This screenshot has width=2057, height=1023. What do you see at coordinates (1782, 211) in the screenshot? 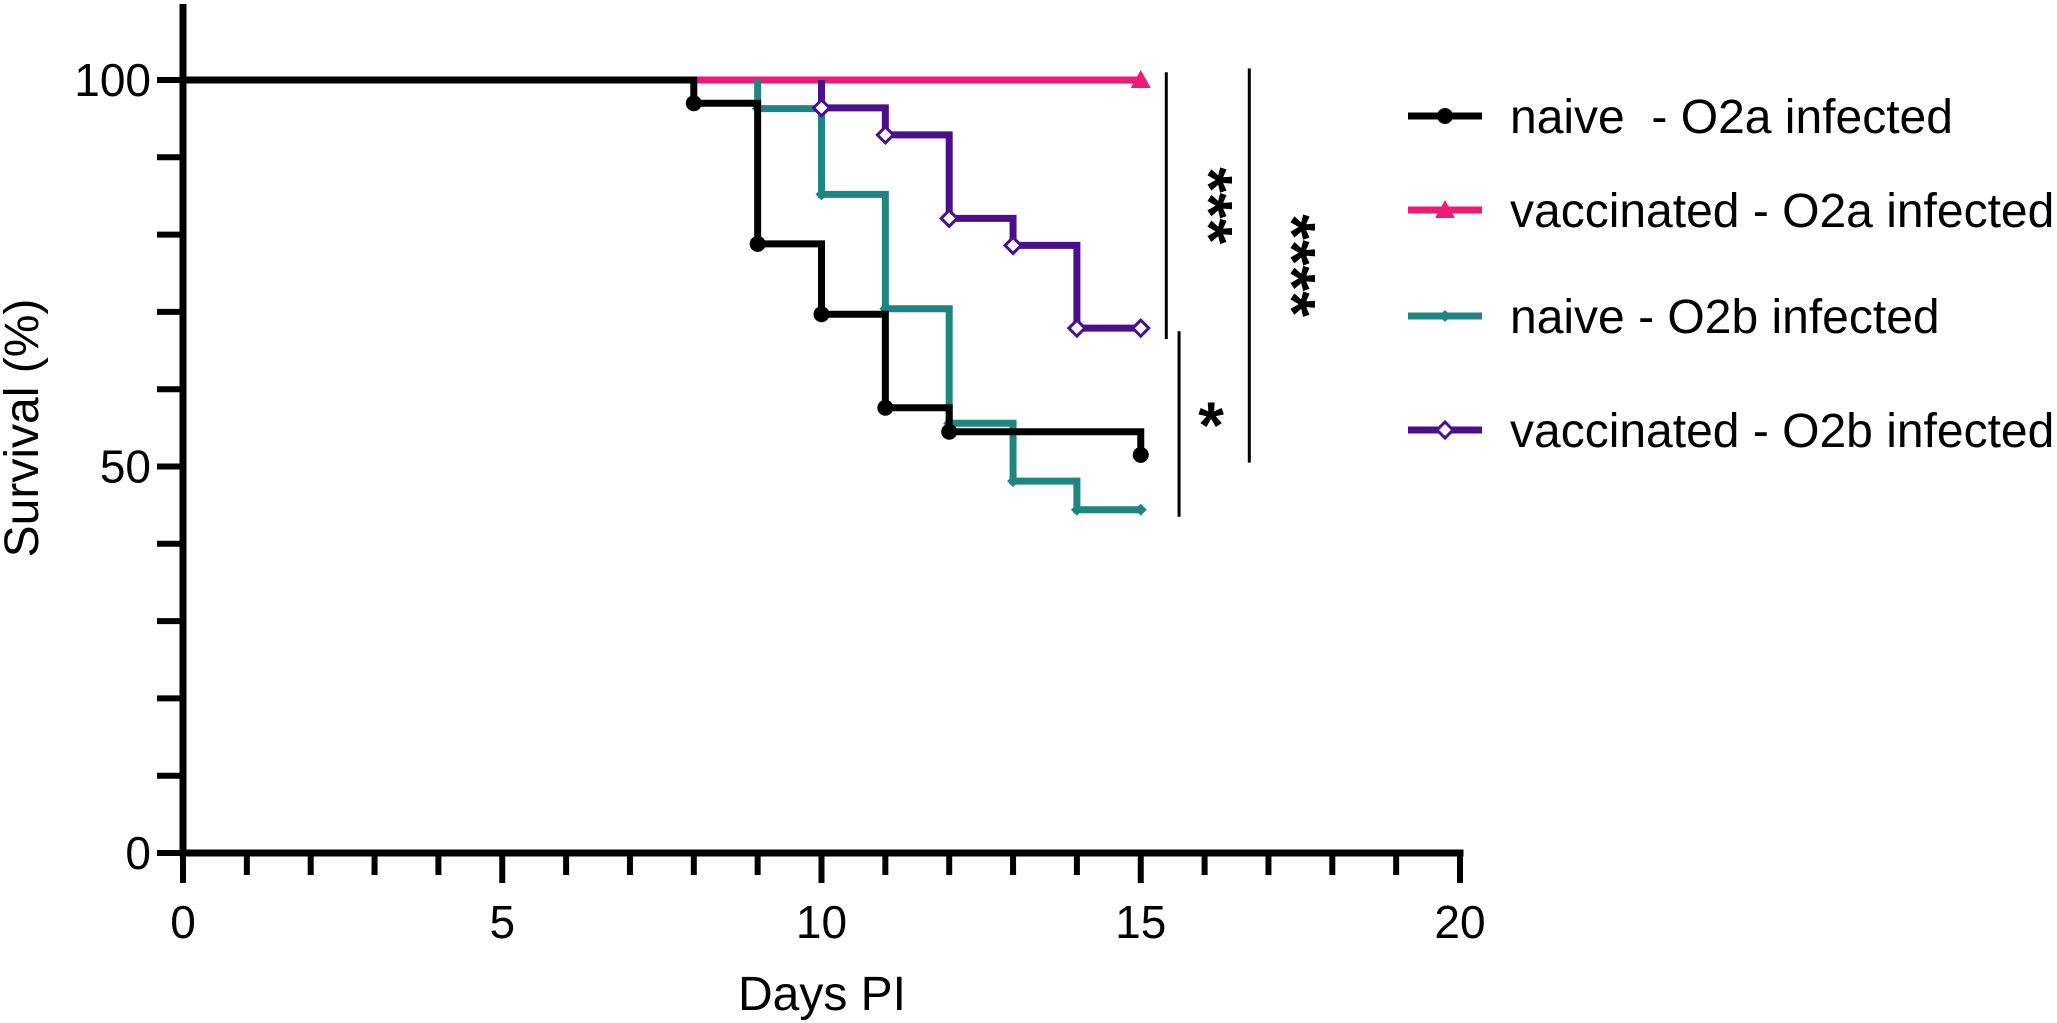
I see `legend-label: vaccinated - O2a infected` at bounding box center [1782, 211].